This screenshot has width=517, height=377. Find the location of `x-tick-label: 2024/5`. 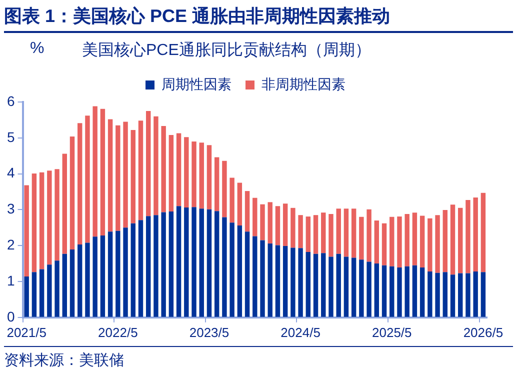

x-tick-label: 2024/5 is located at coordinates (300, 332).